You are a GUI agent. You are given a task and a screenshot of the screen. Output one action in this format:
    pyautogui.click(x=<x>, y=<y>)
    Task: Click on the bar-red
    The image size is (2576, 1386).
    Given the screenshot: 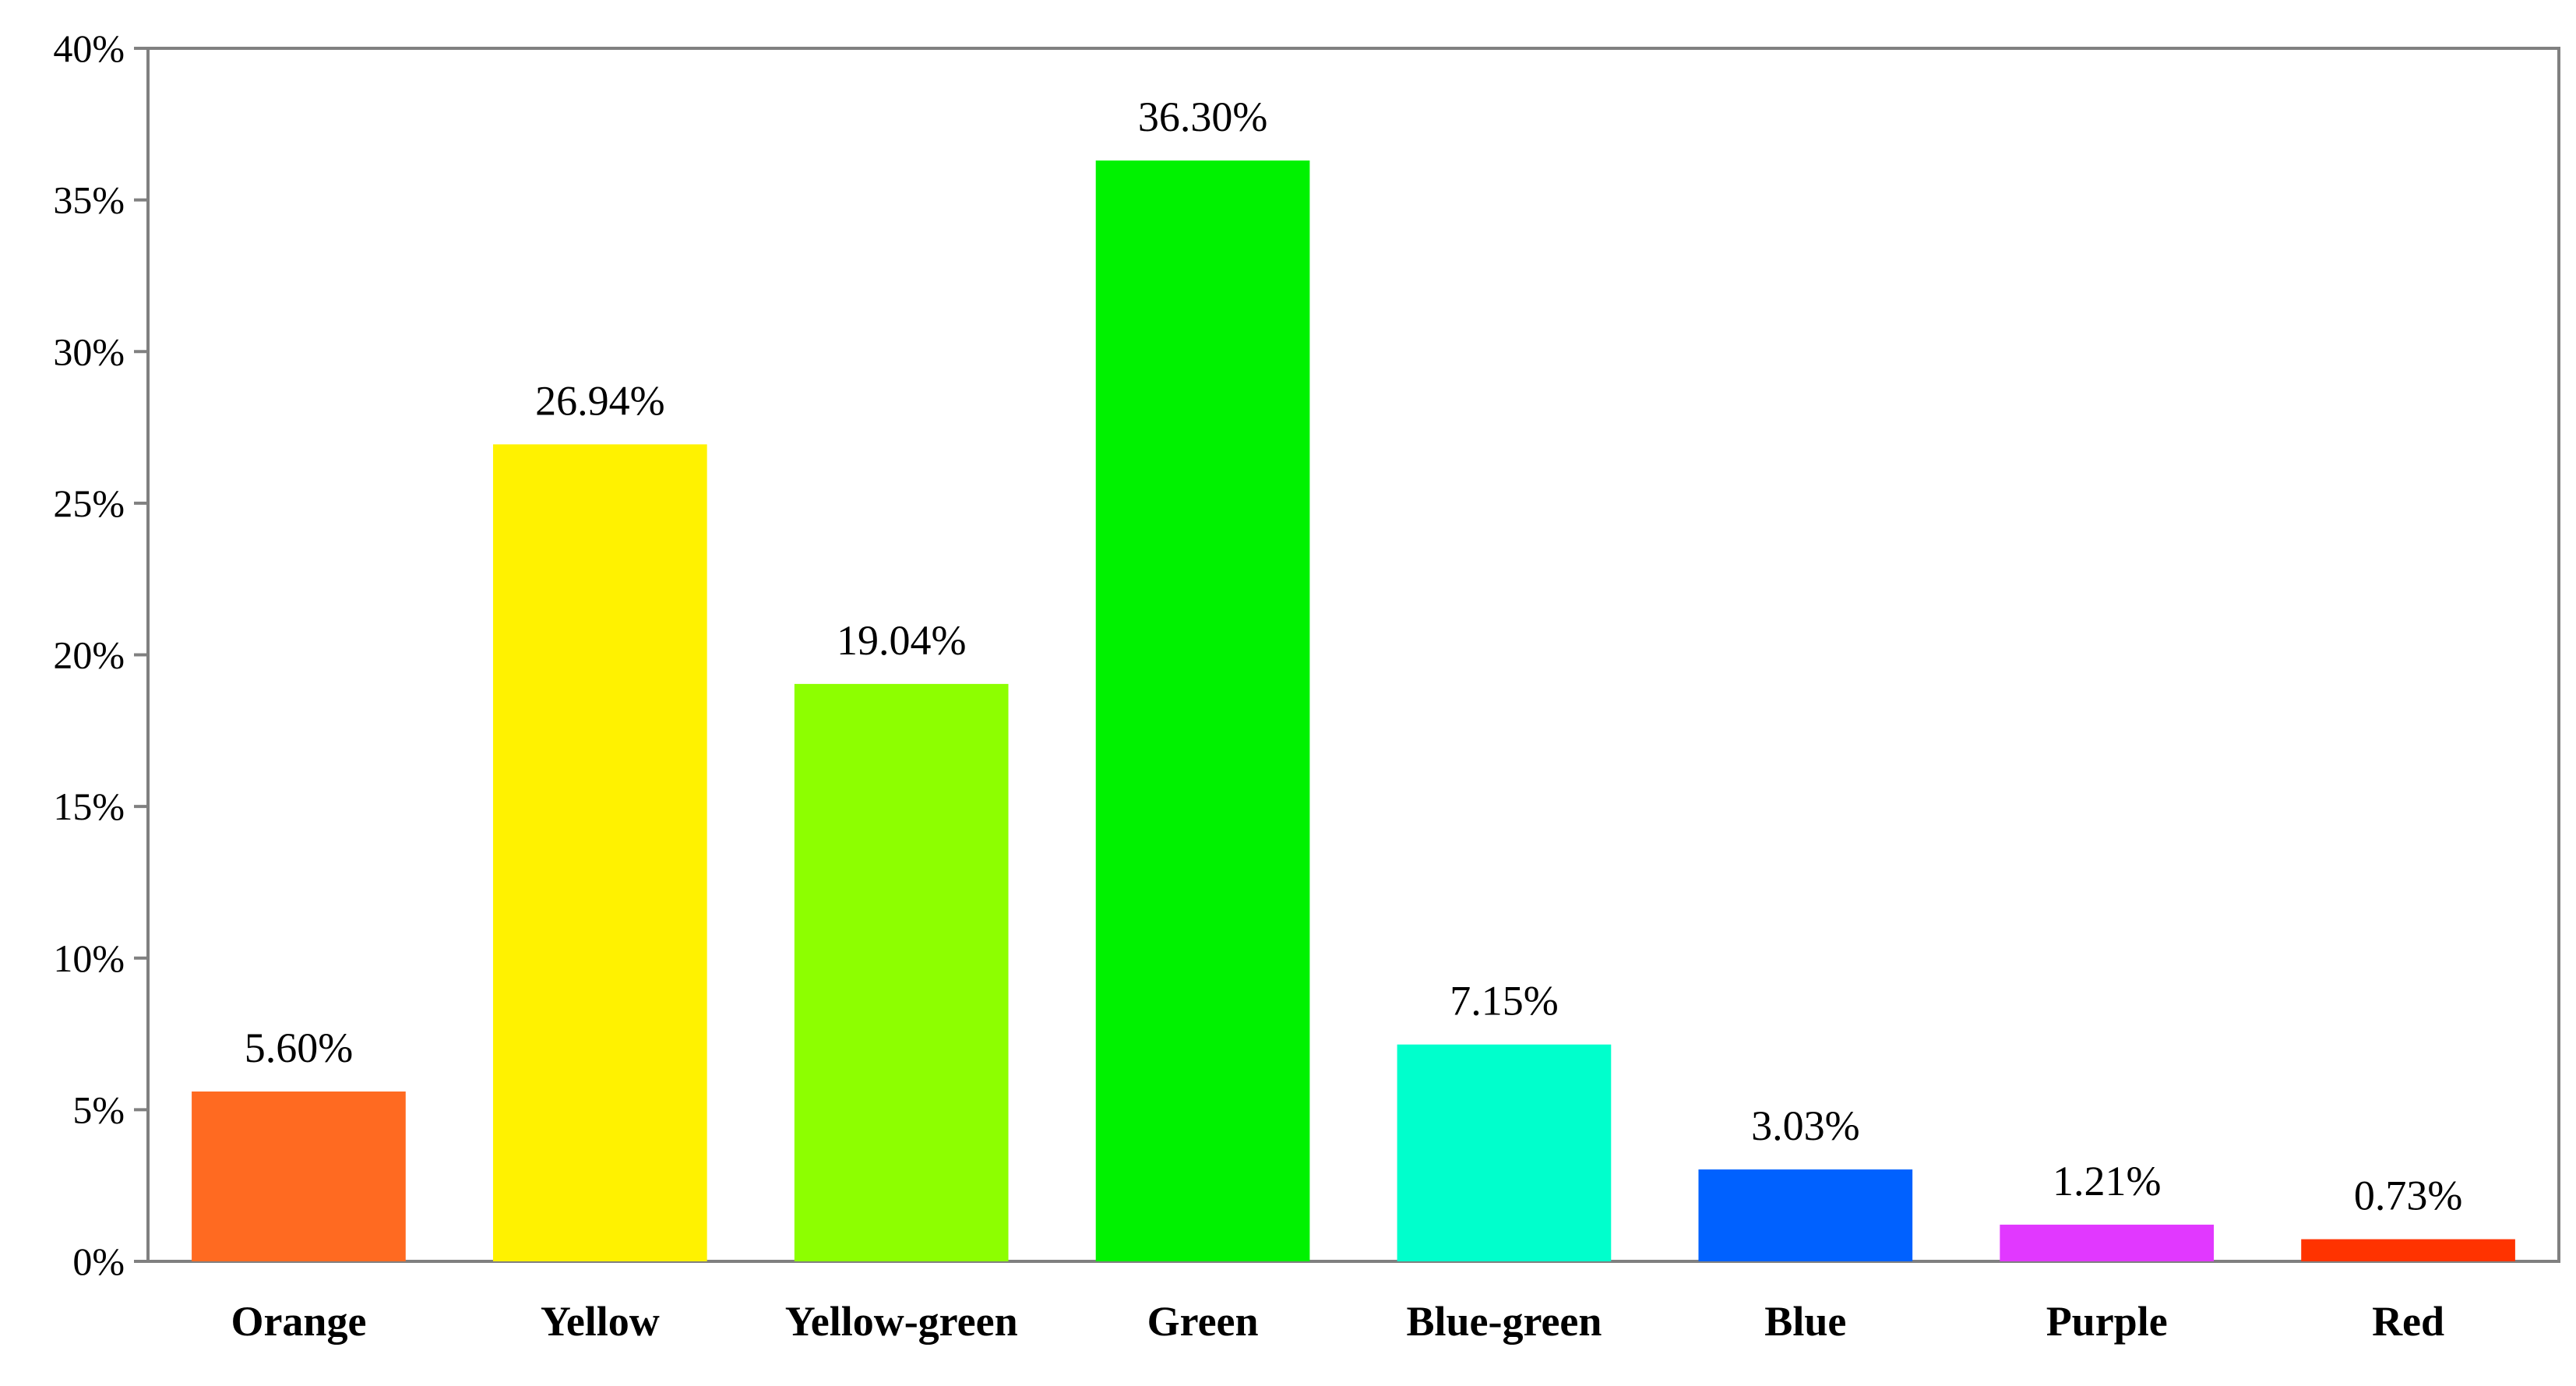 What is the action you would take?
    pyautogui.click(x=2408, y=1250)
    